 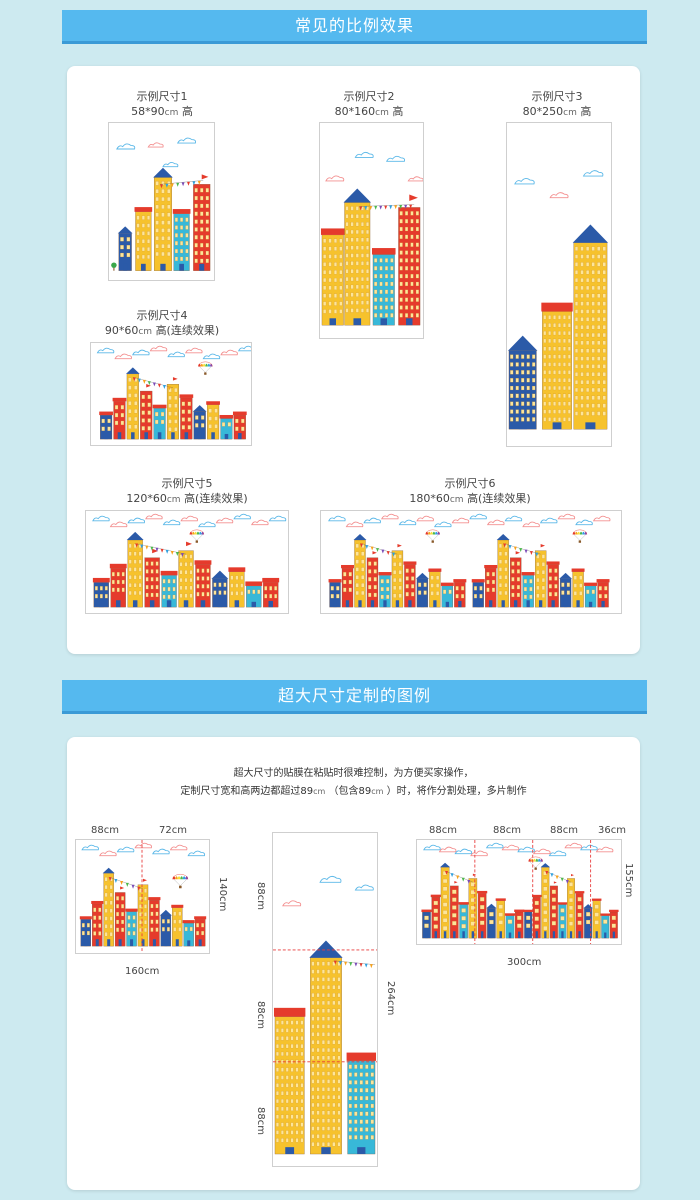 I want to click on example-label: 示例尺寸4, so click(x=162, y=315).